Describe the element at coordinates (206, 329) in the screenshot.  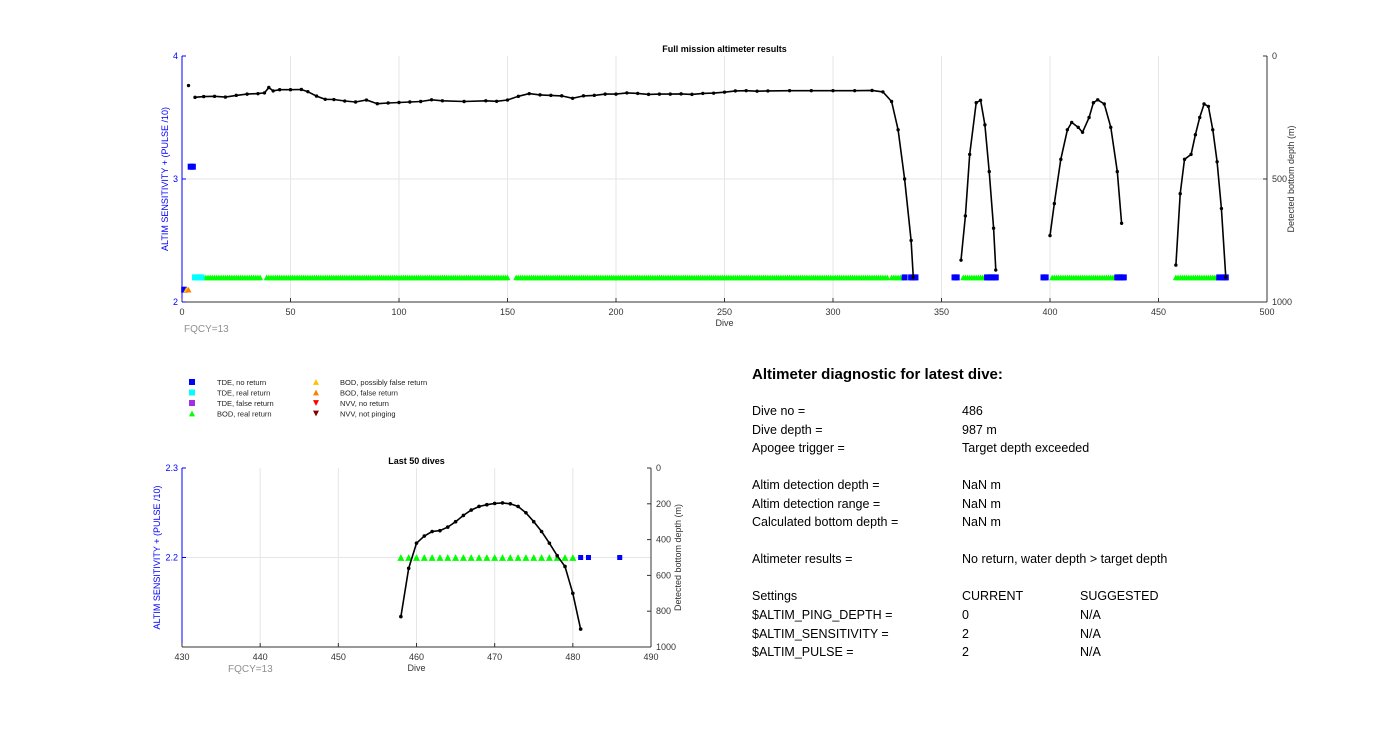
I see `fqcy-annotation: FQCY=13` at that location.